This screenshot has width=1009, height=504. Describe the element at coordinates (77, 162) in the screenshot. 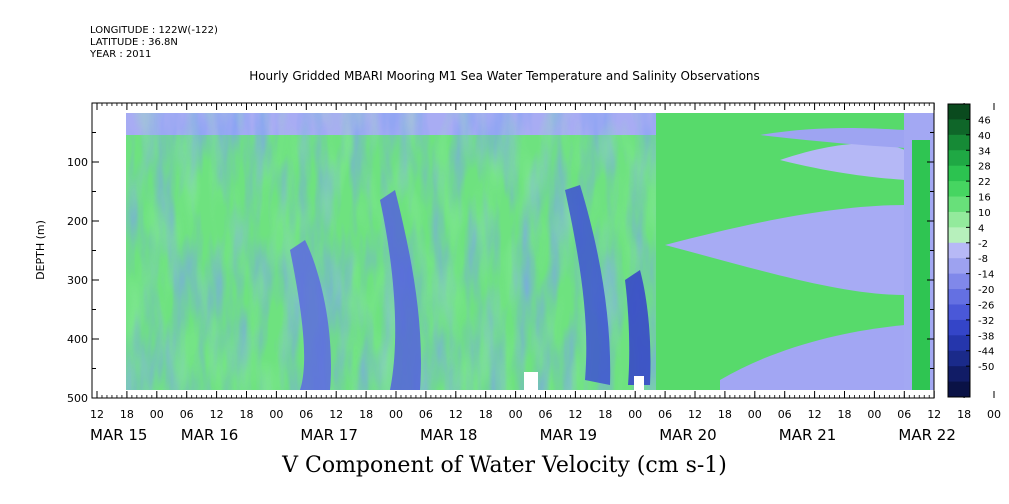

I see `y-tick-label: 100` at that location.